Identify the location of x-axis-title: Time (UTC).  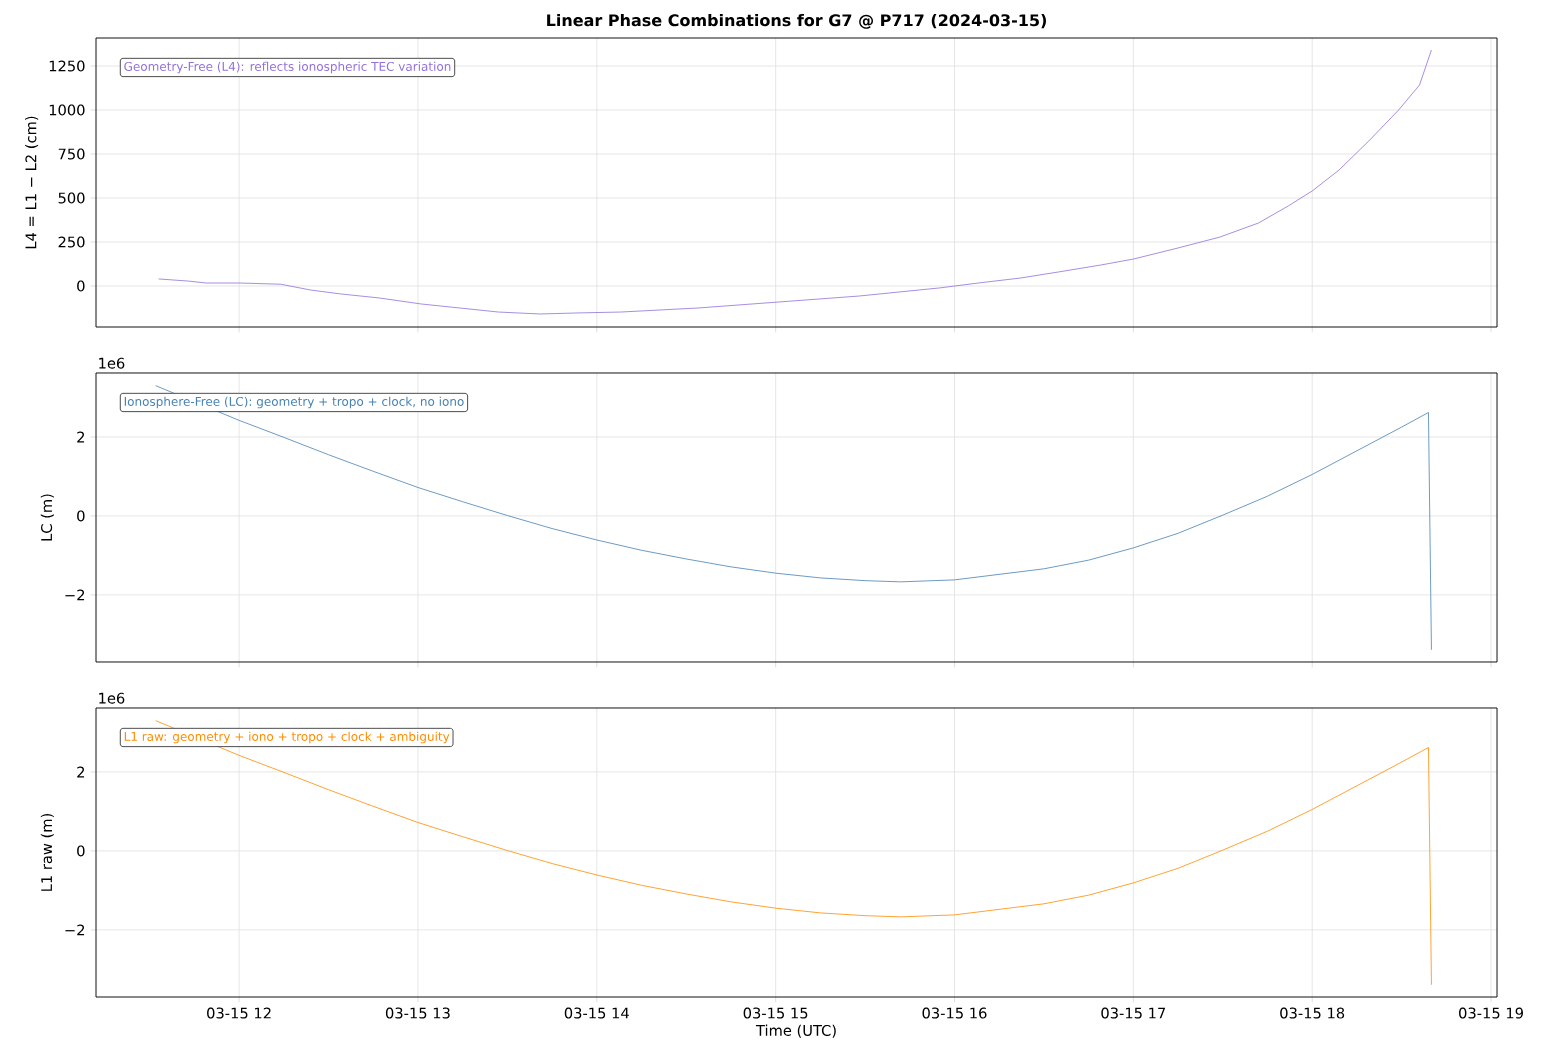
(795, 1031).